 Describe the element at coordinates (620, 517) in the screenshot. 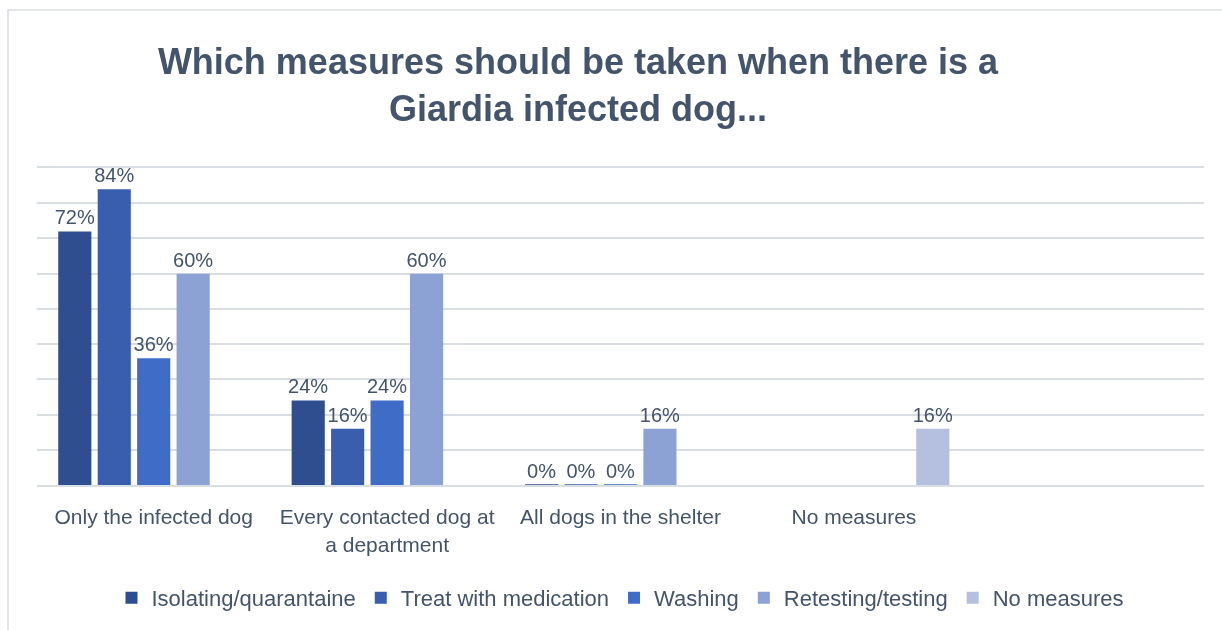

I see `x-tick-label: All dogs in the shelter` at that location.